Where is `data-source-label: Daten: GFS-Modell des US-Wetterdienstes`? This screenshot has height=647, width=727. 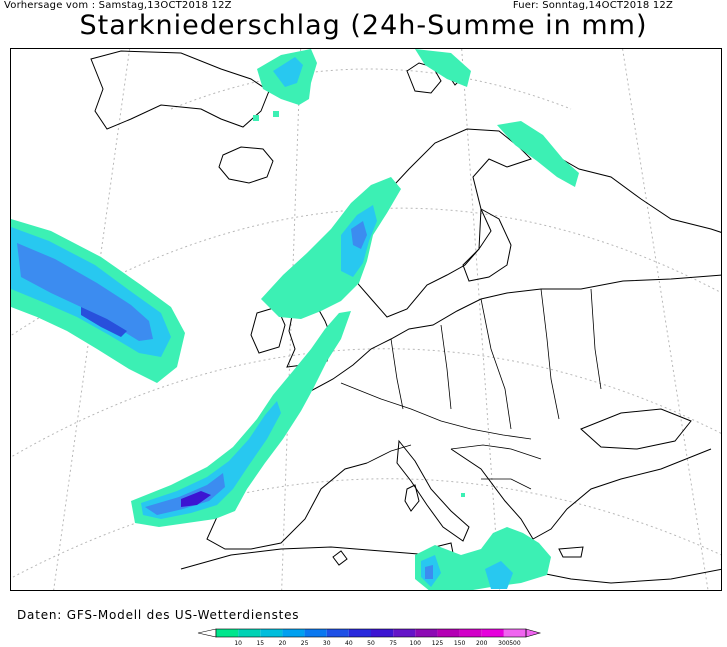 data-source-label: Daten: GFS-Modell des US-Wetterdienstes is located at coordinates (158, 615).